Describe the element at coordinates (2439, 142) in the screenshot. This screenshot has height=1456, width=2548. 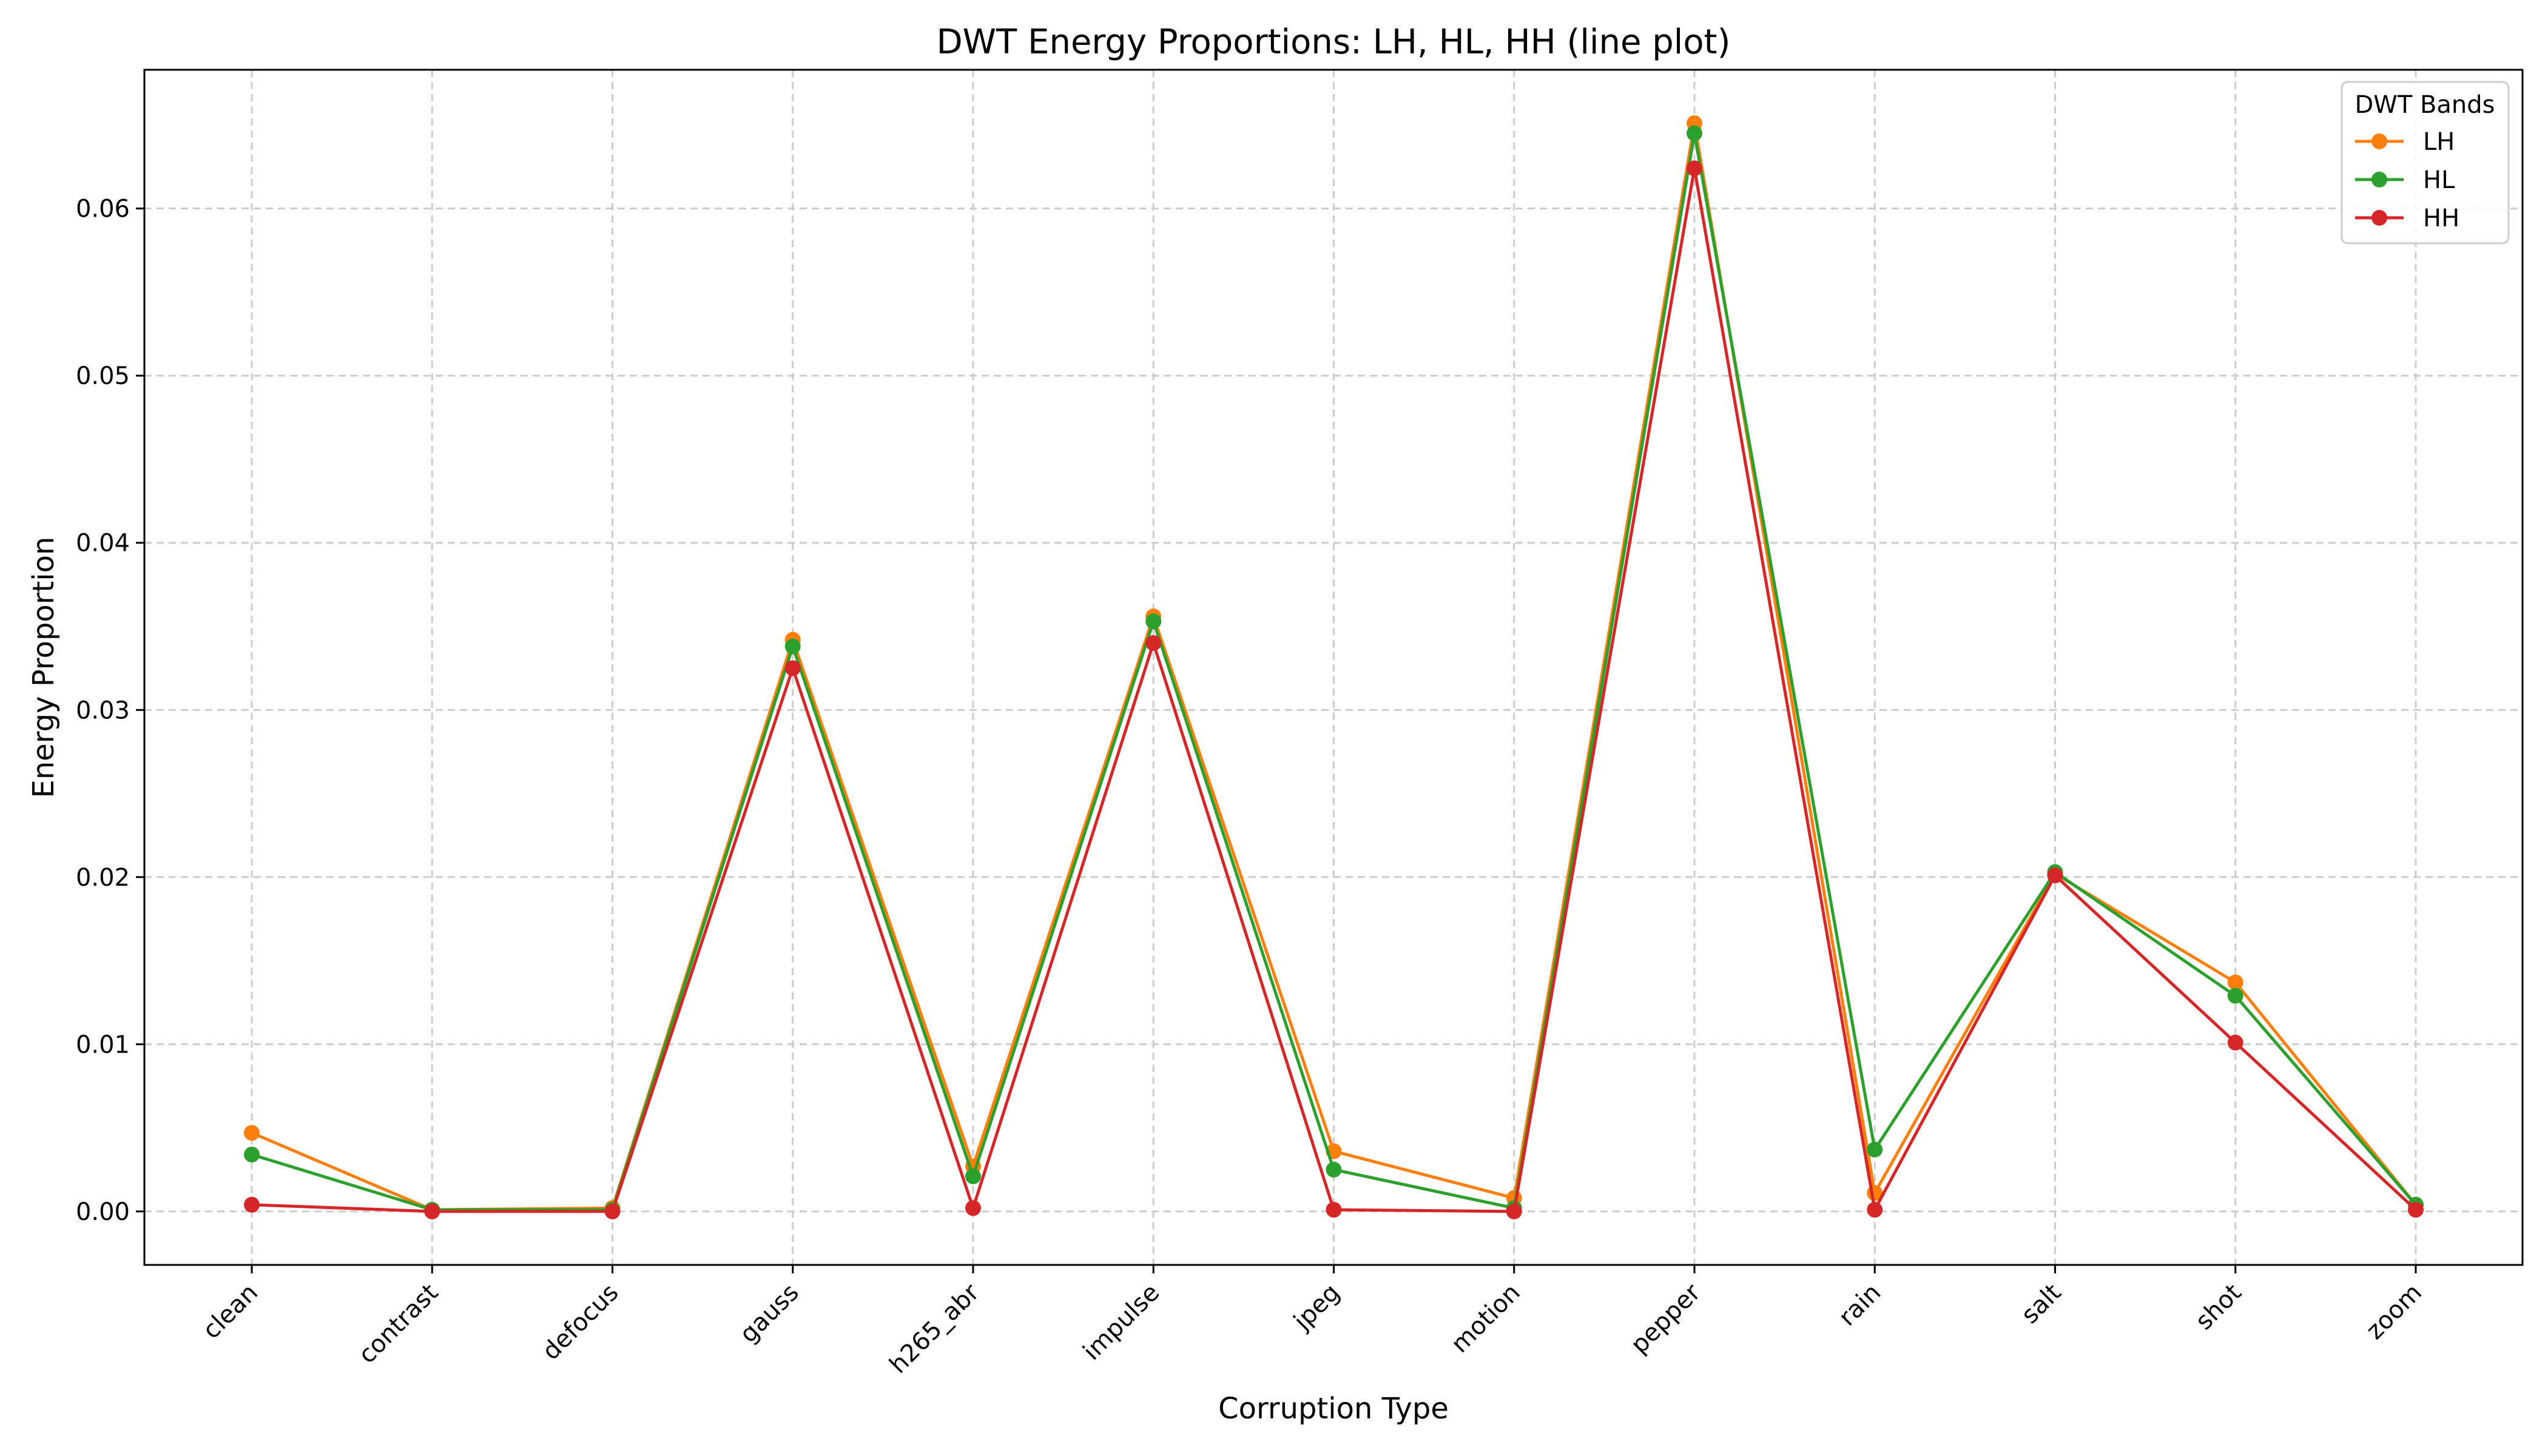
I see `legend-label-lh: LH` at that location.